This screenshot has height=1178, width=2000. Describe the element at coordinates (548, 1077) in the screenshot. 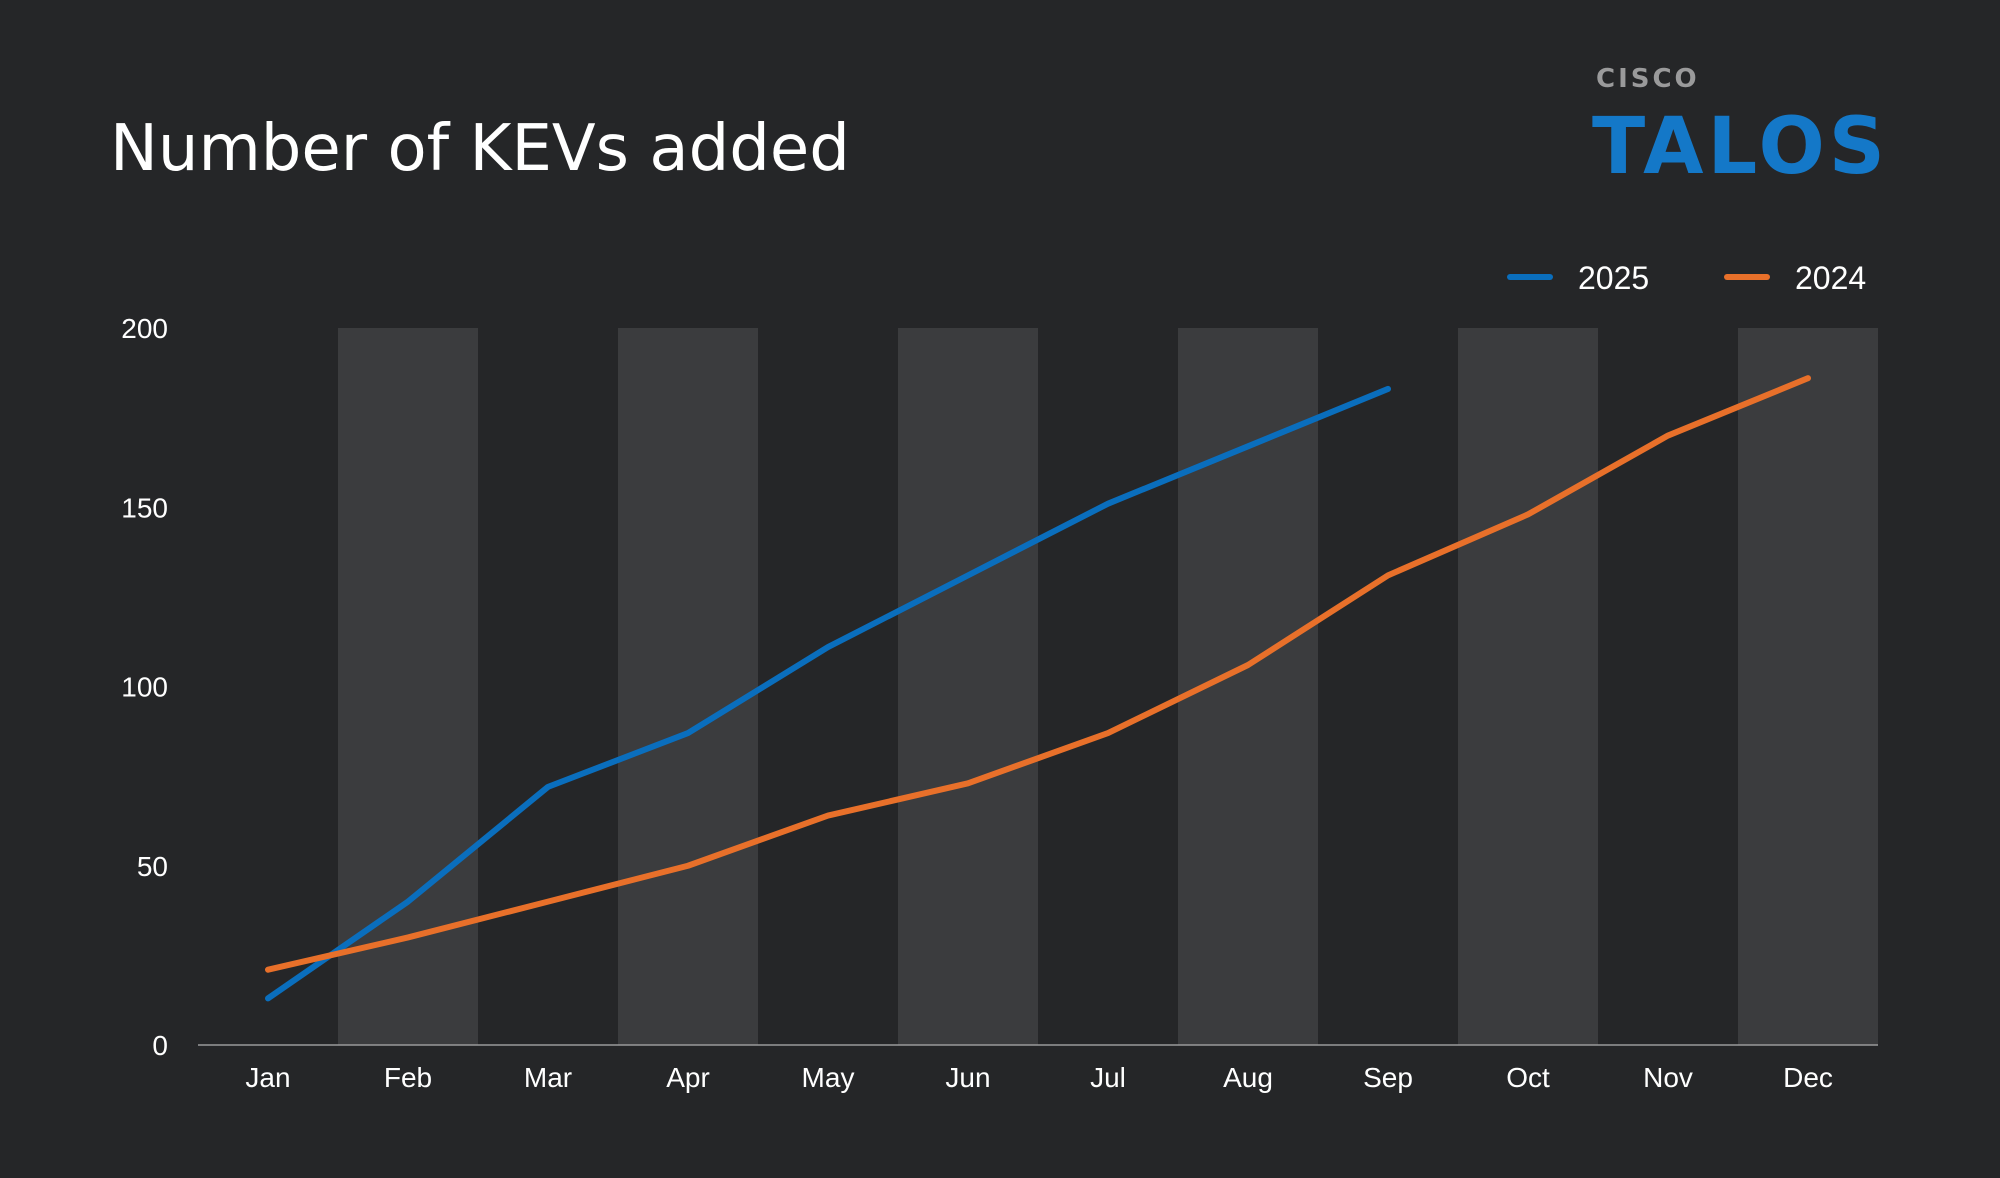

I see `x-tick-label: Mar` at that location.